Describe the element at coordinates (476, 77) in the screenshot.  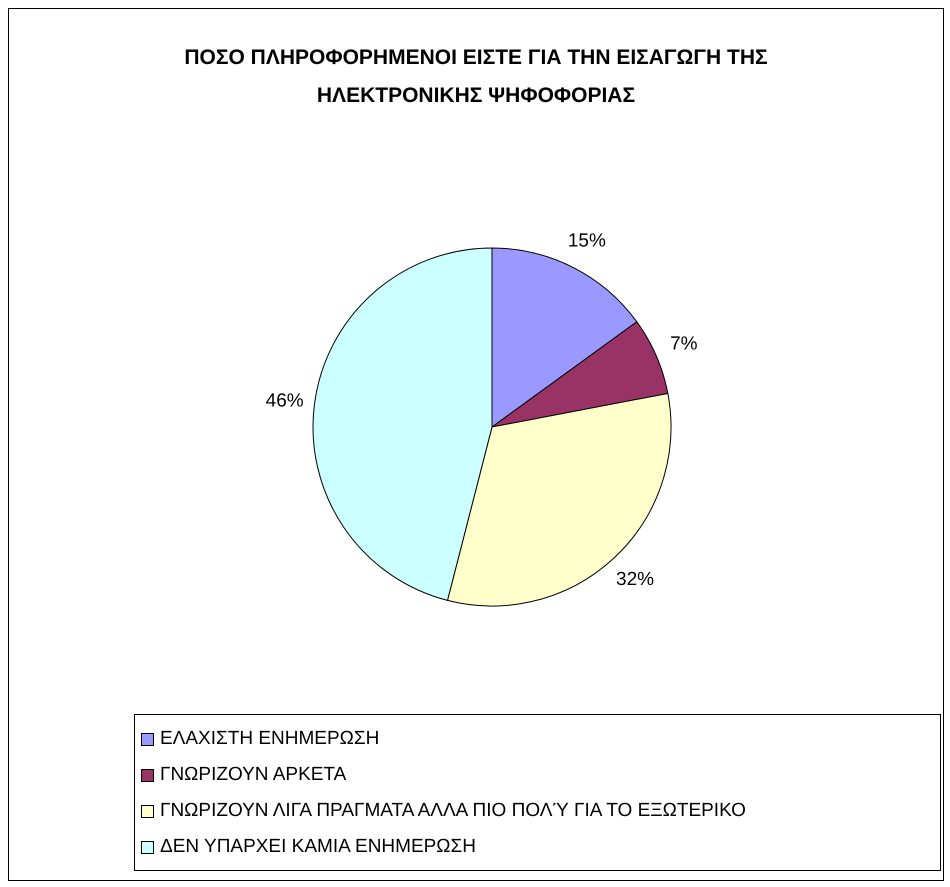
I see `chart-title: ΠΟΣΟ ΠΛΗΡΟΦΟΡΗΜΕΝΟΙ ΕΙΣΤΕ ΓΙΑ ΤΗΝ ΕΙΣΑΓΩΓΗ ΤΗΣ ΗΛΕΚΤΡΟΝΙΚΗΣ ΨΗΦΟΦΟΡΙΑΣ` at that location.